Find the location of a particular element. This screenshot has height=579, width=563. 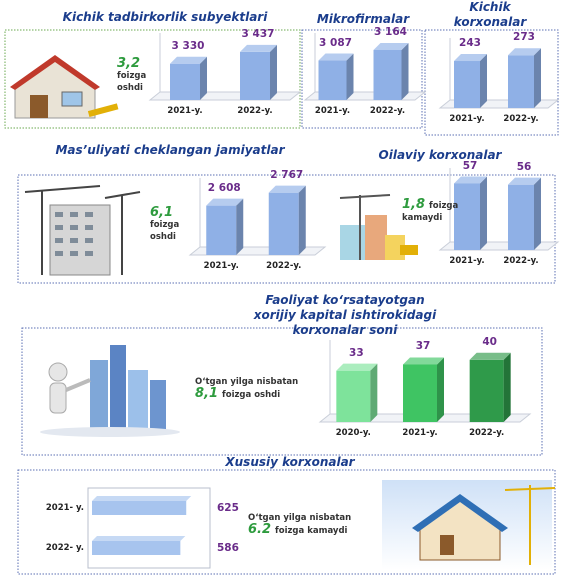

change-value: 1,8 is located at coordinates (414, 204).